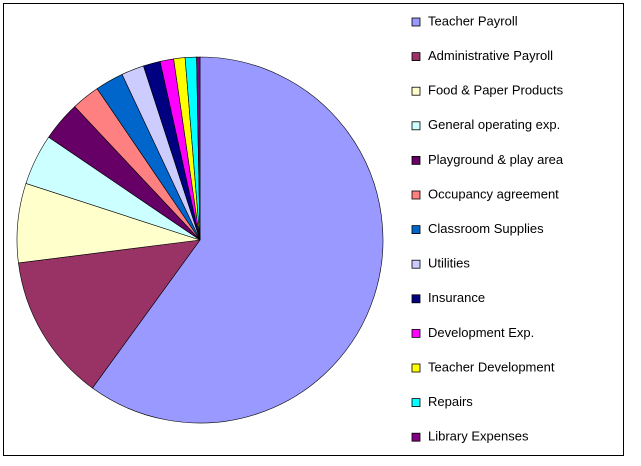 Image resolution: width=641 pixels, height=466 pixels. I want to click on legend-label: Playground & play area, so click(496, 159).